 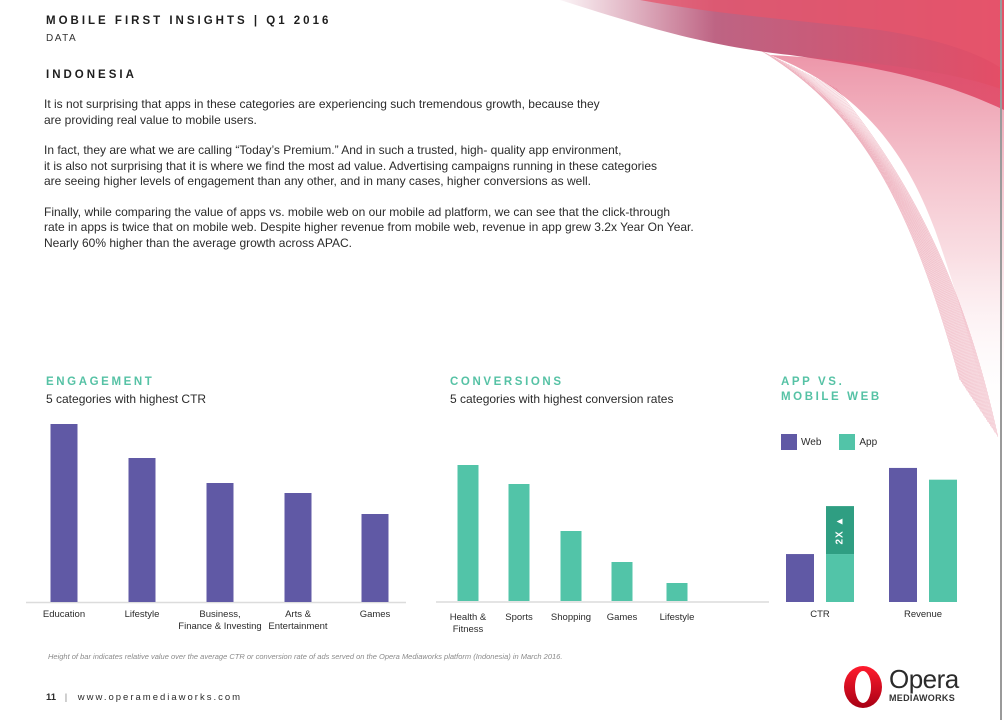 I want to click on logo-wordmark: Opera, so click(x=924, y=679).